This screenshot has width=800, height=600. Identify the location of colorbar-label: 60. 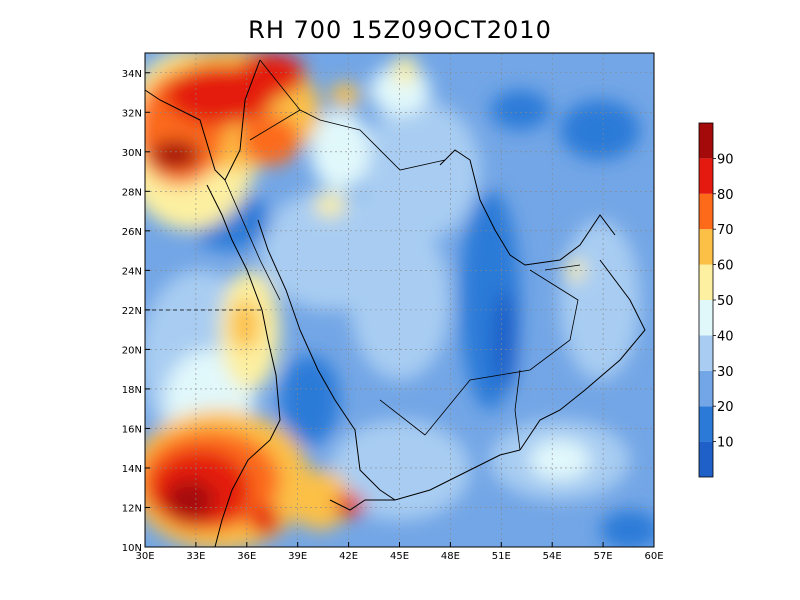
(725, 266).